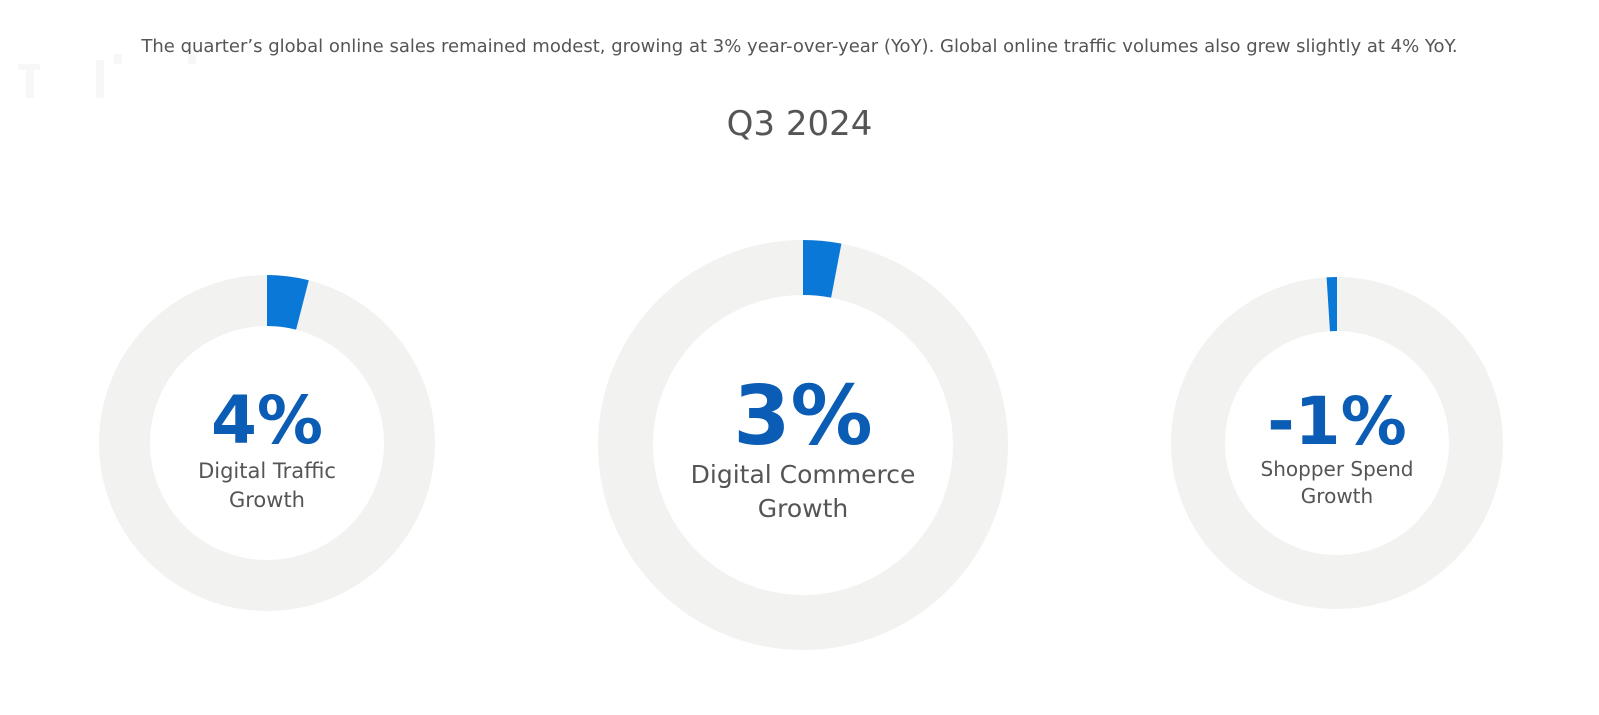  Describe the element at coordinates (267, 471) in the screenshot. I see `donut-caption-line-1: Digital Traffic` at that location.